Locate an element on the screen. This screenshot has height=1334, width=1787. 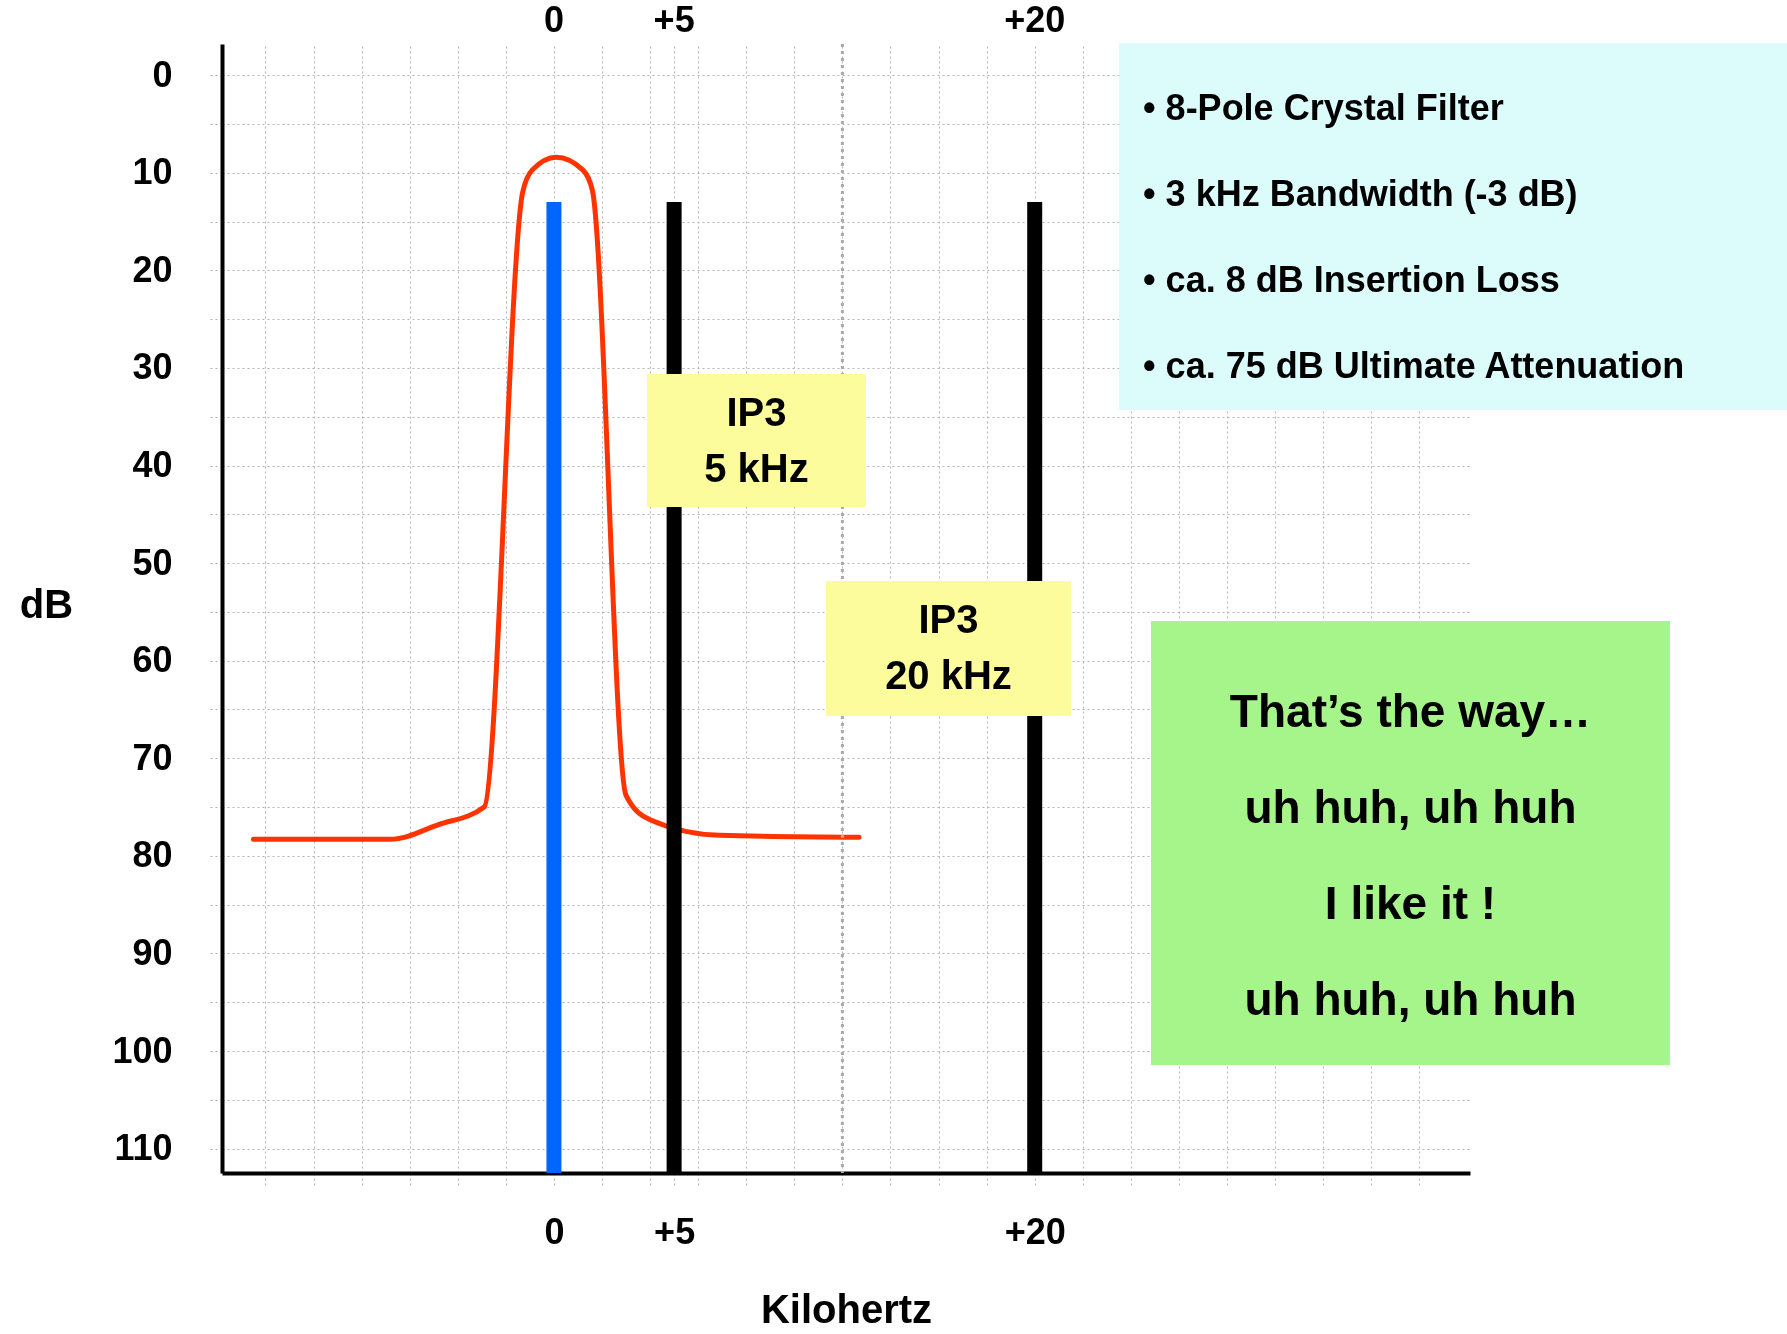
annotation: • 3 kHz Bandwidth (-3 dB) is located at coordinates (1361, 194).